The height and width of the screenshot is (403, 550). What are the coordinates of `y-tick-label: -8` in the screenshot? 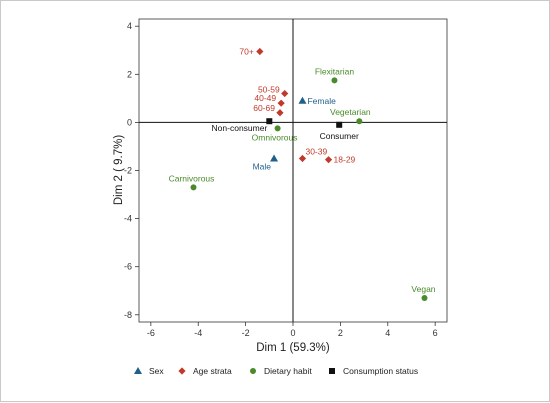 It's located at (128, 315).